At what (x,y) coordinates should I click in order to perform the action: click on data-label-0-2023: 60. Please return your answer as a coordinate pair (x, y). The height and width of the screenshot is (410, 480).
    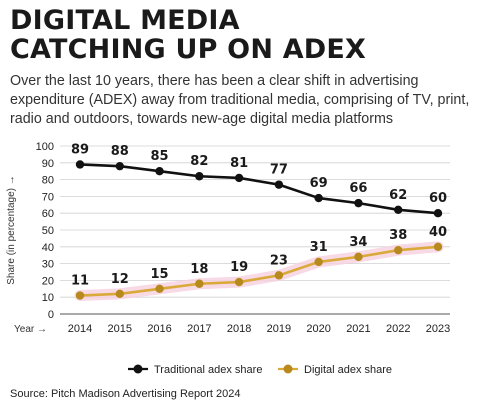
    Looking at the image, I should click on (438, 198).